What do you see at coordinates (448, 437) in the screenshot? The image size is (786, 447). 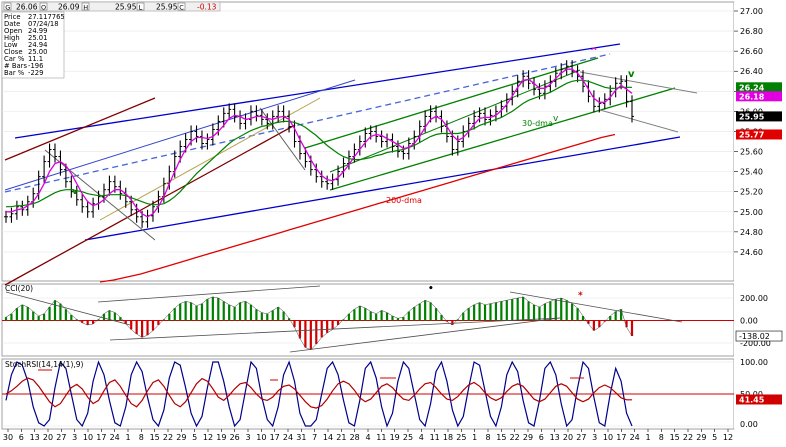 I see `x-tick-label: 18` at bounding box center [448, 437].